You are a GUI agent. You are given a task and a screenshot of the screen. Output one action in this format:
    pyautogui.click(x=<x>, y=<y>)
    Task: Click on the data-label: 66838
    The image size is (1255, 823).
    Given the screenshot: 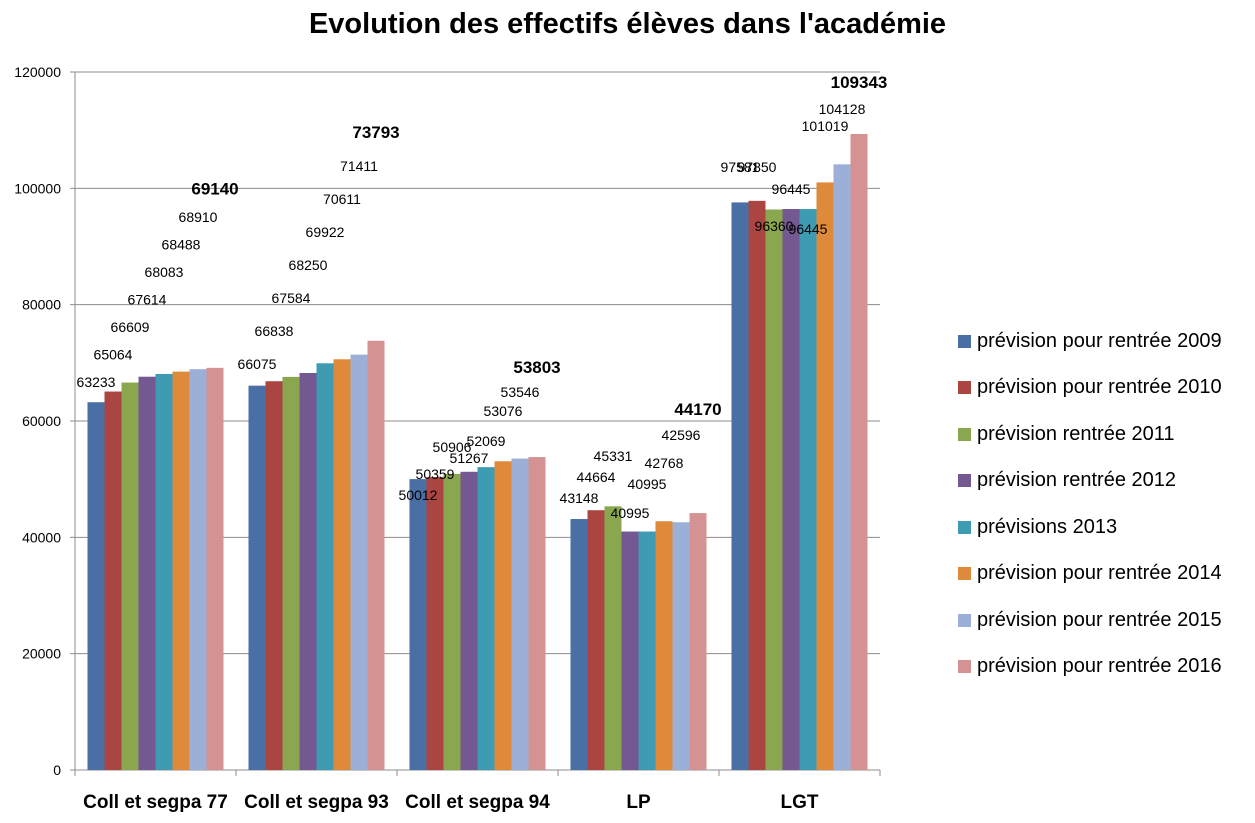 What is the action you would take?
    pyautogui.click(x=274, y=331)
    